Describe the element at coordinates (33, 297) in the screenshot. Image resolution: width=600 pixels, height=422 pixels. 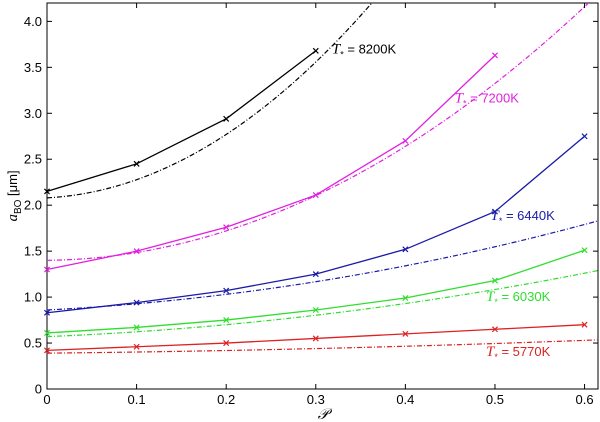
I see `y-tick-label: 1.0` at that location.